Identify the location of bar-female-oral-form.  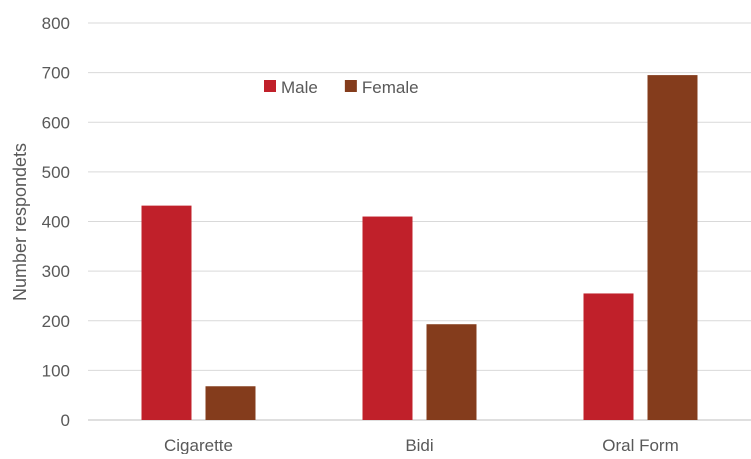
(672, 247).